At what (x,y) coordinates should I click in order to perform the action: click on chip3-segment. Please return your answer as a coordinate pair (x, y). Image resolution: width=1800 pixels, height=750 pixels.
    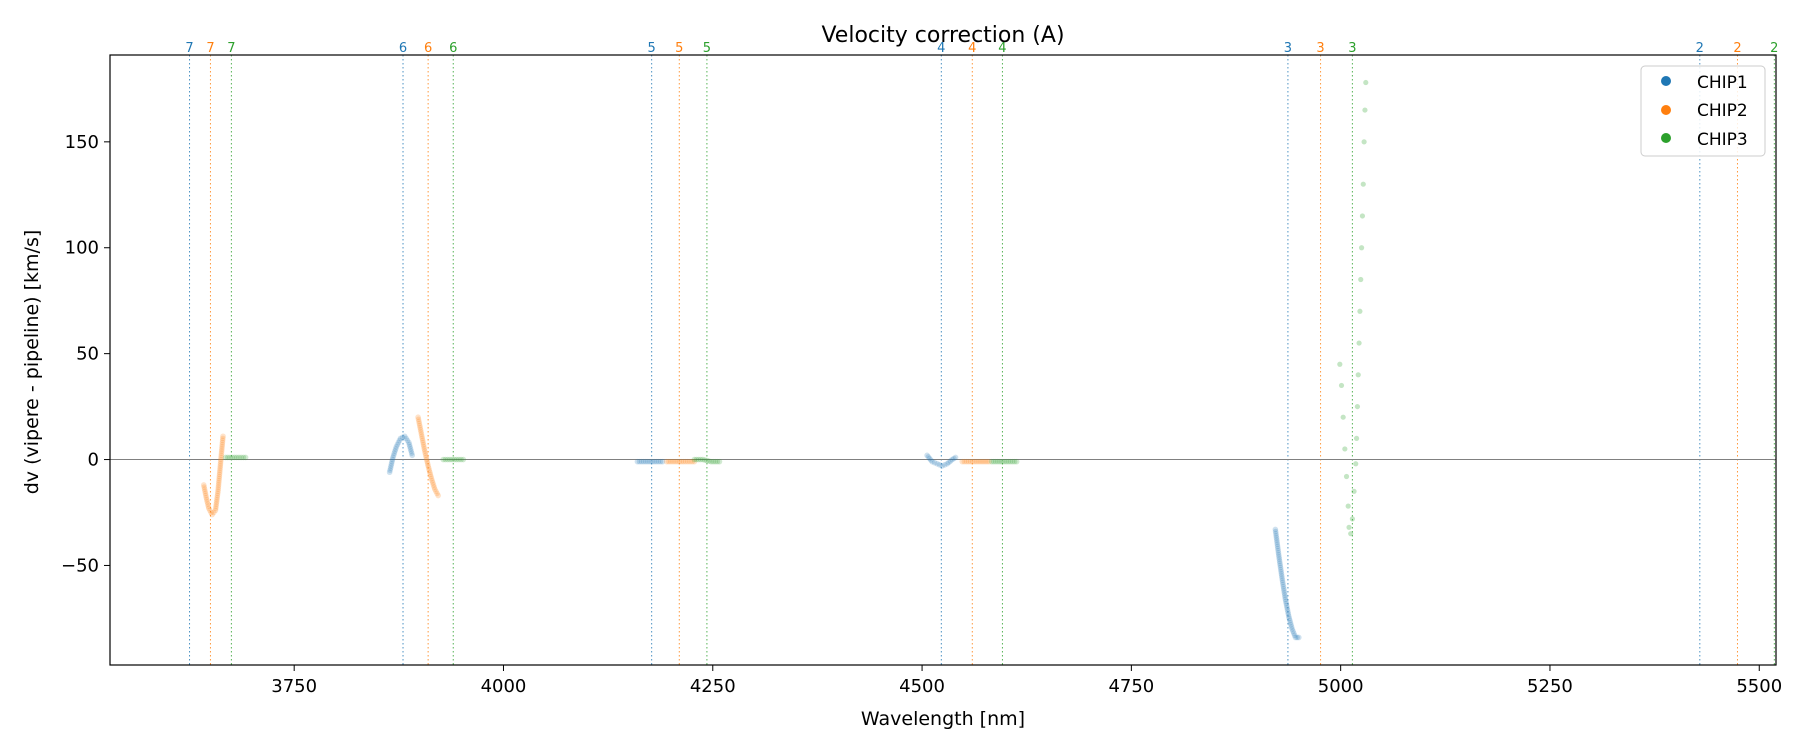
    Looking at the image, I should click on (1353, 308).